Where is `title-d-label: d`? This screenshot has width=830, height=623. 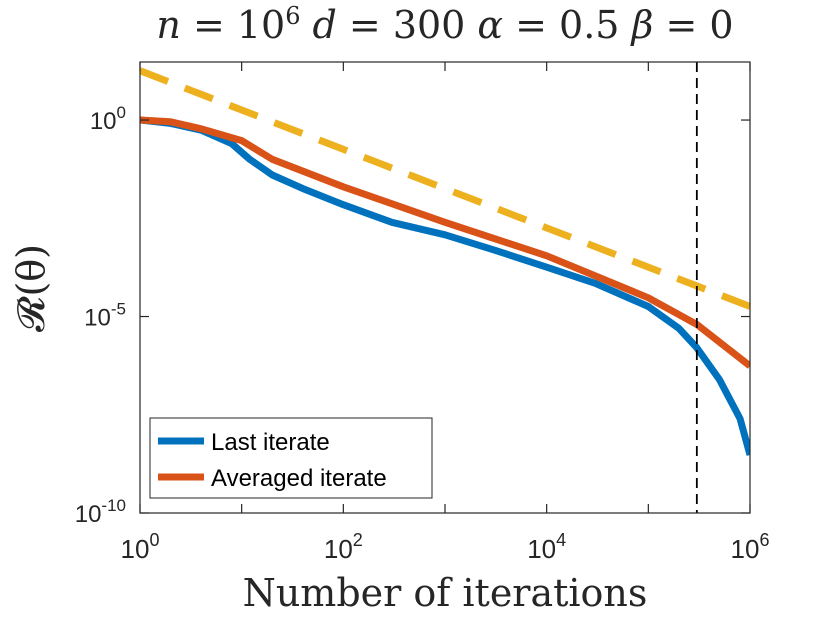 title-d-label: d is located at coordinates (325, 25).